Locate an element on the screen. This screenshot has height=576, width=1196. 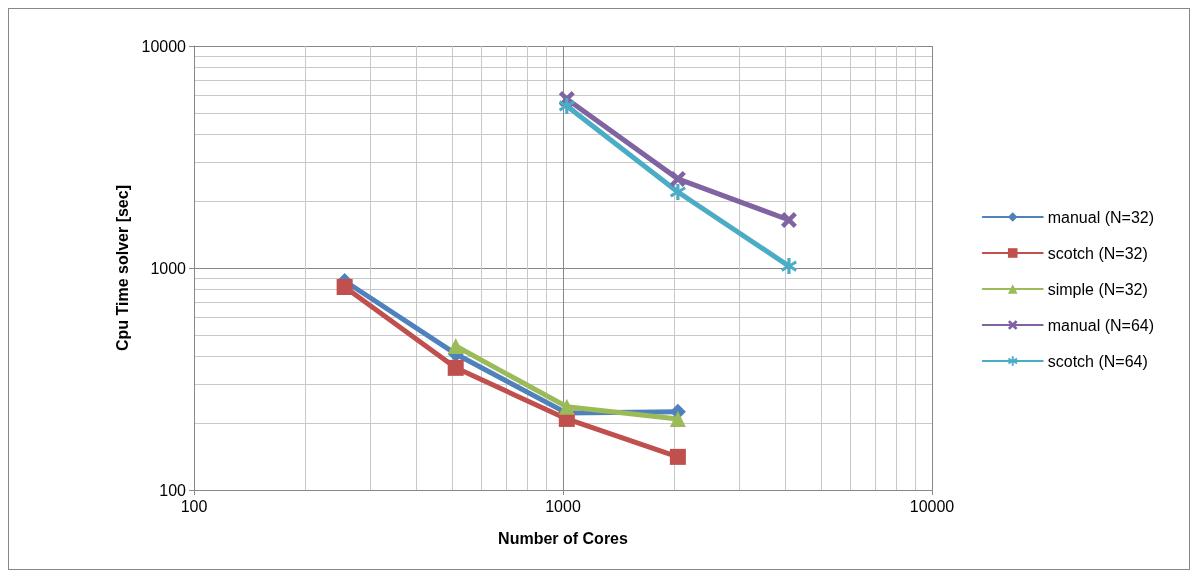
x-tick-label: 100 is located at coordinates (194, 506).